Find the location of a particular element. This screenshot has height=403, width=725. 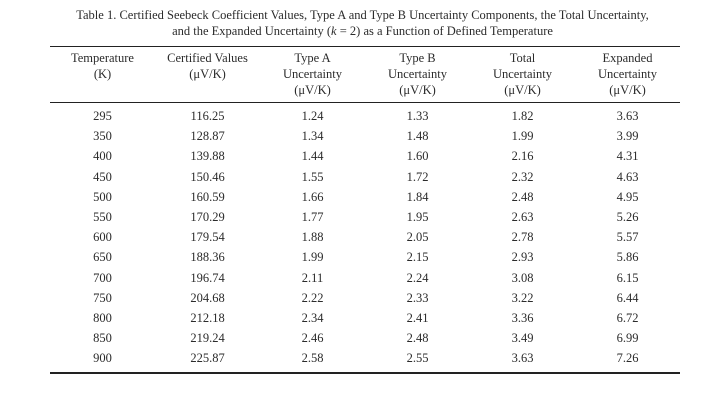

table-row: 700 196.74 2.11 2.24 3.08 6.15 is located at coordinates (365, 278).